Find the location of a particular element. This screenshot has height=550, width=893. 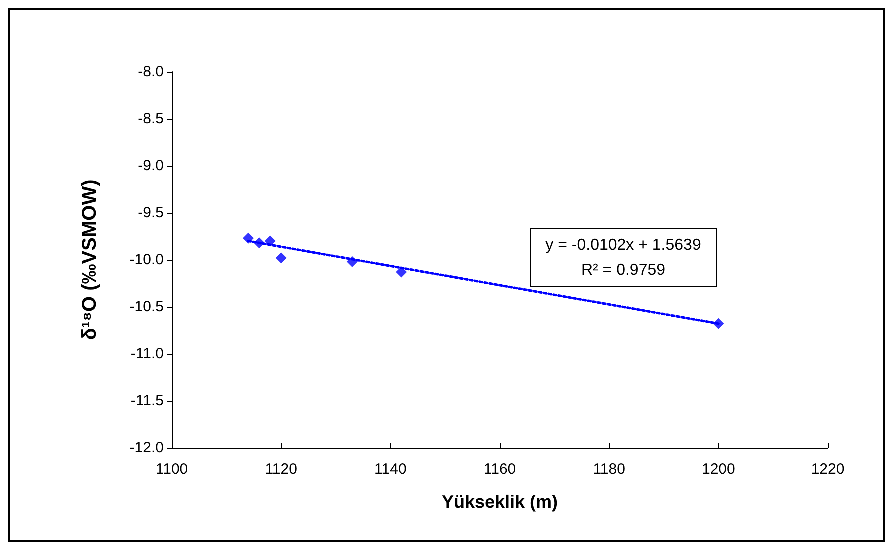

x-tick-label: 1120 is located at coordinates (281, 469).